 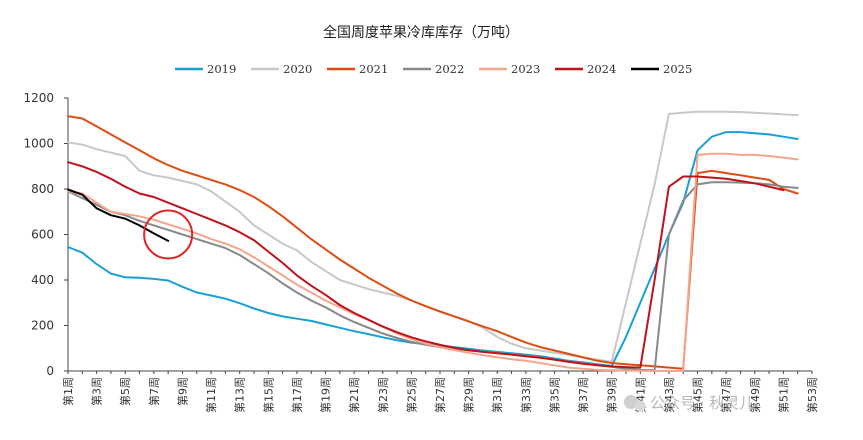 I want to click on x-tick-label: 第21周, so click(x=354, y=395).